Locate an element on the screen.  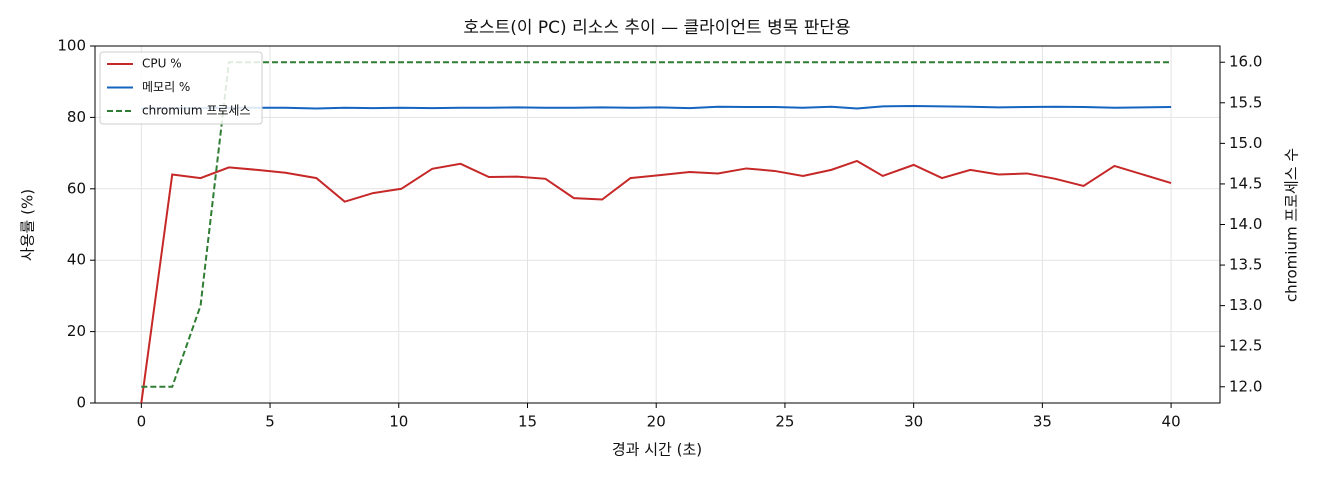
legend-label: 메모리 % is located at coordinates (166, 87).